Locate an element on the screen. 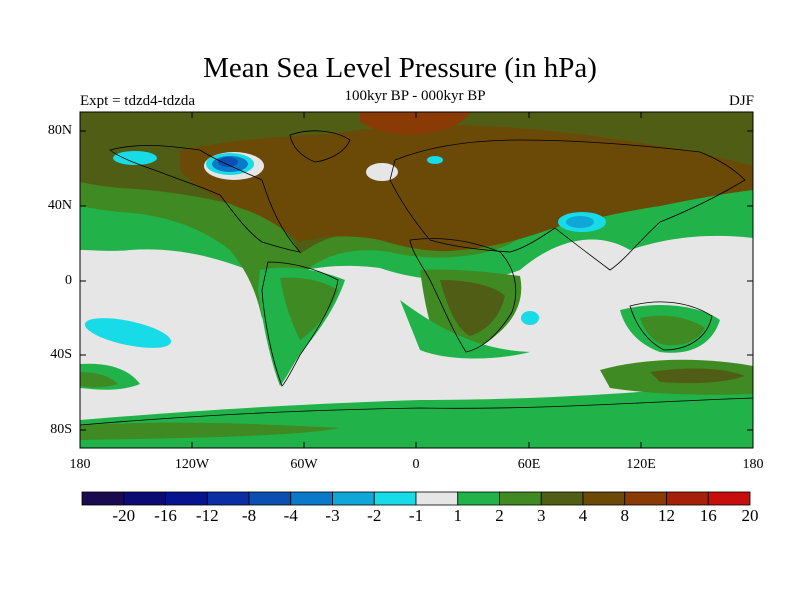 This screenshot has width=800, height=600. field-alaska-low is located at coordinates (135, 158).